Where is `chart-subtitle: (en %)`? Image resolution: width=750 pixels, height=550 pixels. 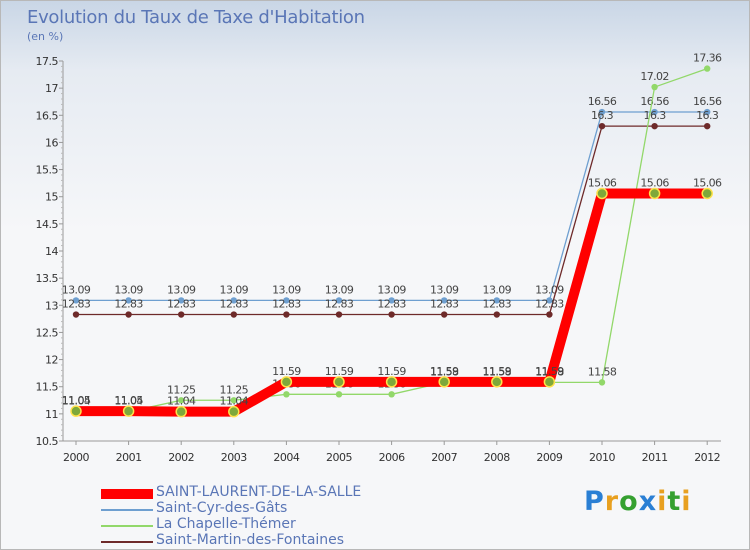
chart-subtitle: (en %) is located at coordinates (45, 36).